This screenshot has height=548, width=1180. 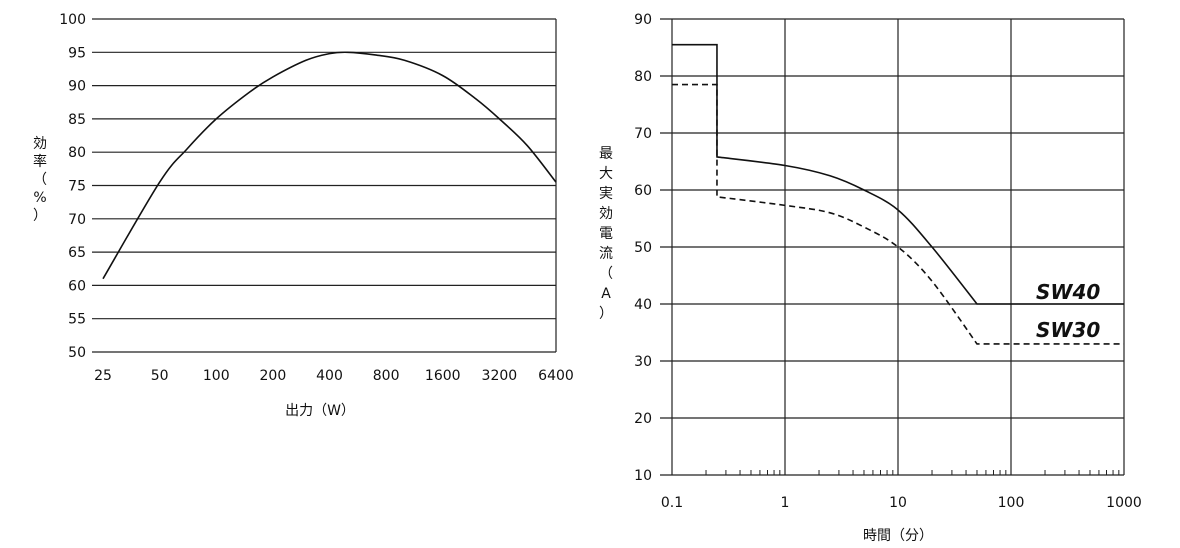 I want to click on x-tick-label: 400, so click(x=329, y=376).